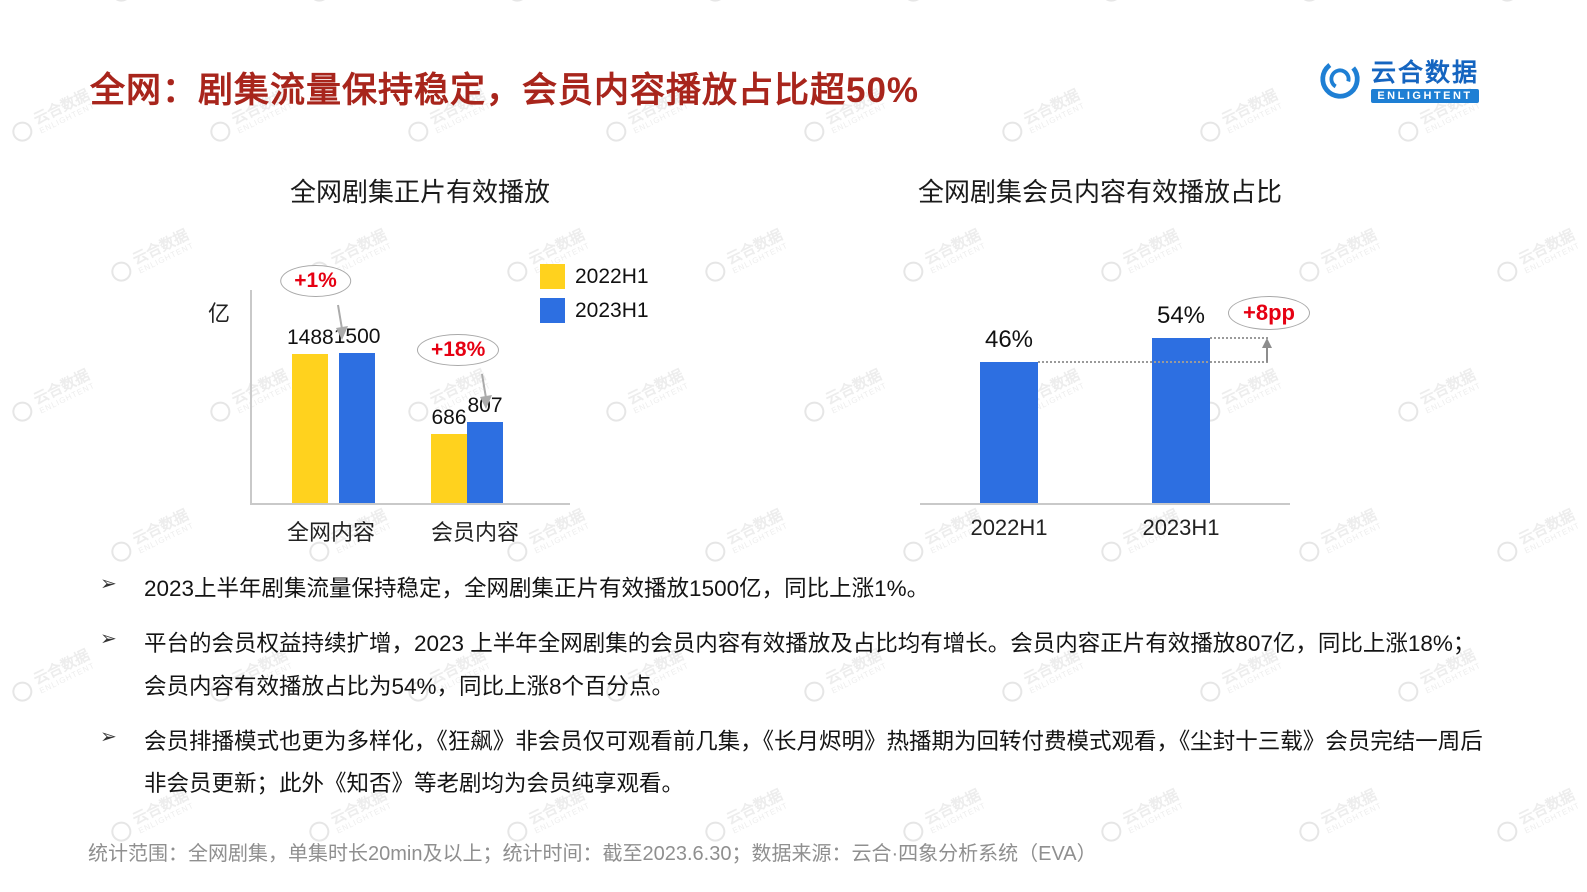  I want to click on growth-annotation: +1%, so click(315, 281).